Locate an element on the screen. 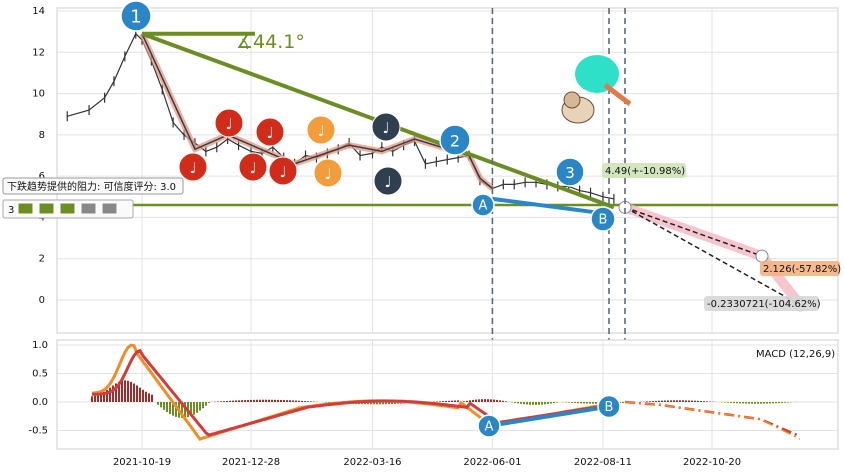  resistance-note: 下跌趋势提供的阻力: 可信度评分: 3.0 is located at coordinates (91, 186).